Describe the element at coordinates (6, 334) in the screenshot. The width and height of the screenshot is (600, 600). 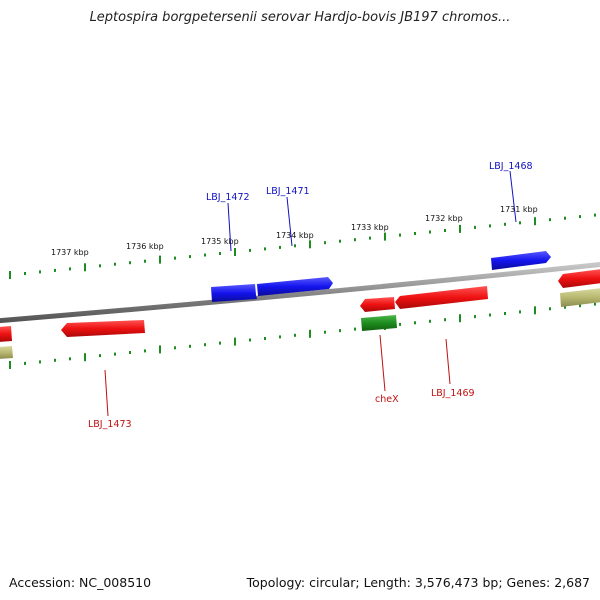
I see `gene-left-edge-red` at that location.